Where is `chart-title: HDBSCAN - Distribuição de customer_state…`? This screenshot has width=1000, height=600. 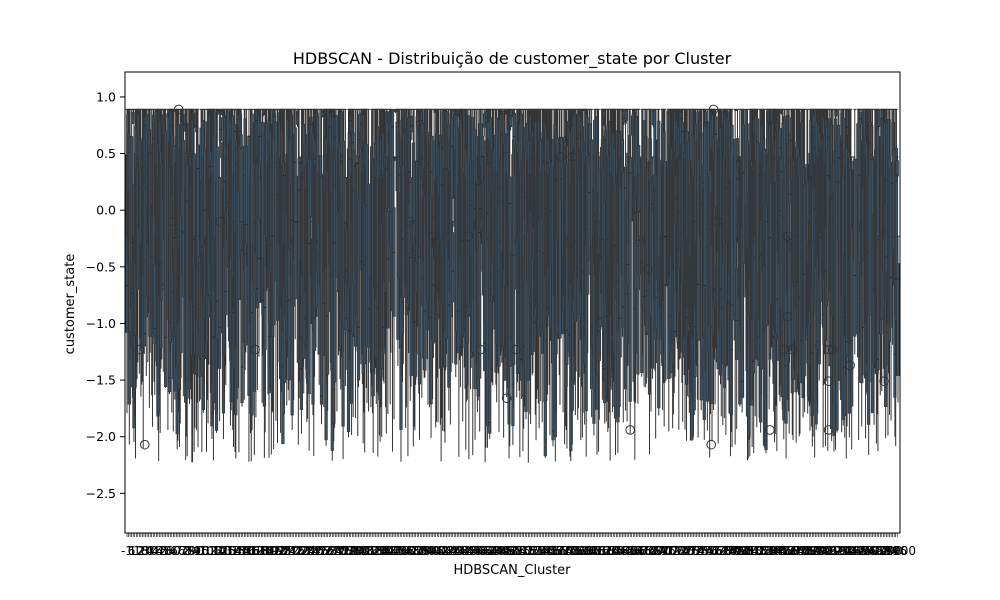 chart-title: HDBSCAN - Distribuição de customer_state… is located at coordinates (512, 59).